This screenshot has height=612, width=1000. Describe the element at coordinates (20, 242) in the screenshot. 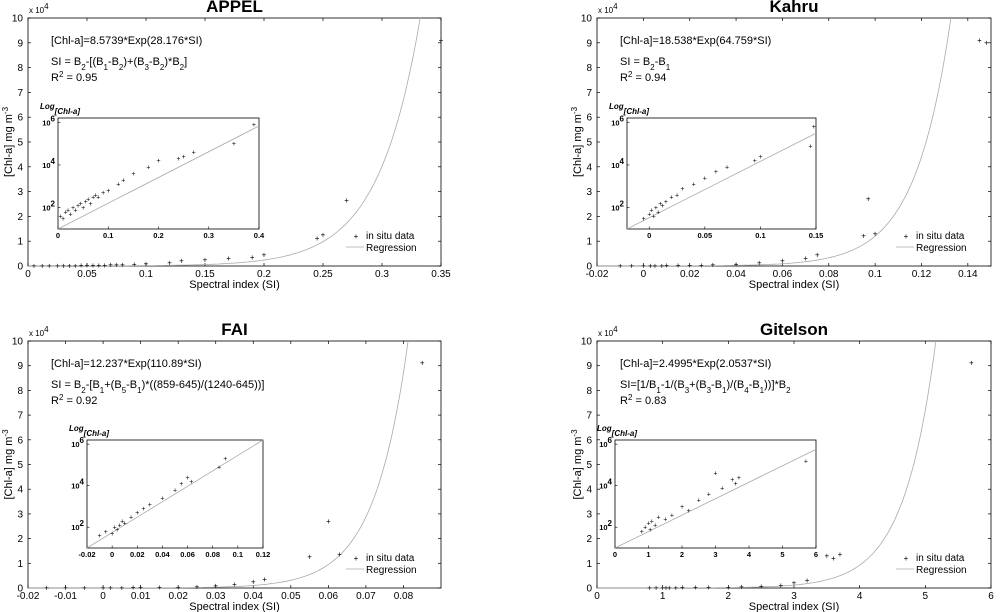

I see `y-tick-label: 1` at that location.